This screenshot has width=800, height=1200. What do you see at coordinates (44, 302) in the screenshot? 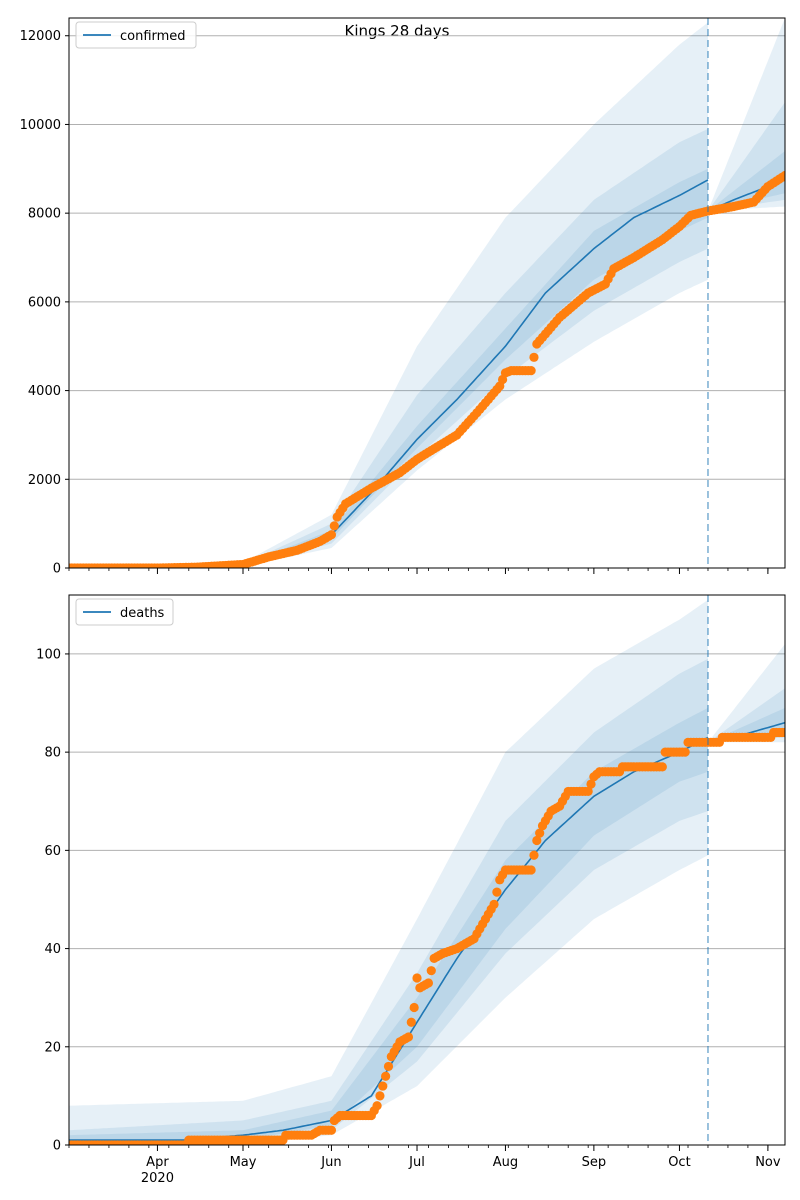
I see `y-tick-label: 6000` at bounding box center [44, 302].